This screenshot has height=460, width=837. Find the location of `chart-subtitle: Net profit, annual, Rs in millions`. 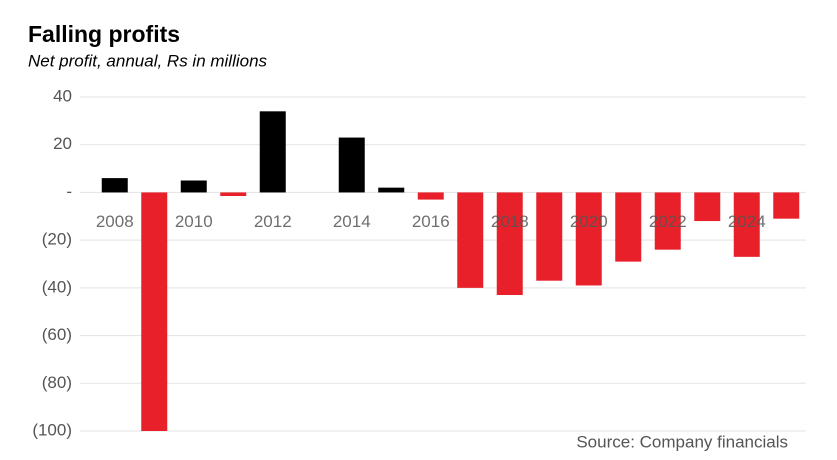

chart-subtitle: Net profit, annual, Rs in millions is located at coordinates (148, 60).